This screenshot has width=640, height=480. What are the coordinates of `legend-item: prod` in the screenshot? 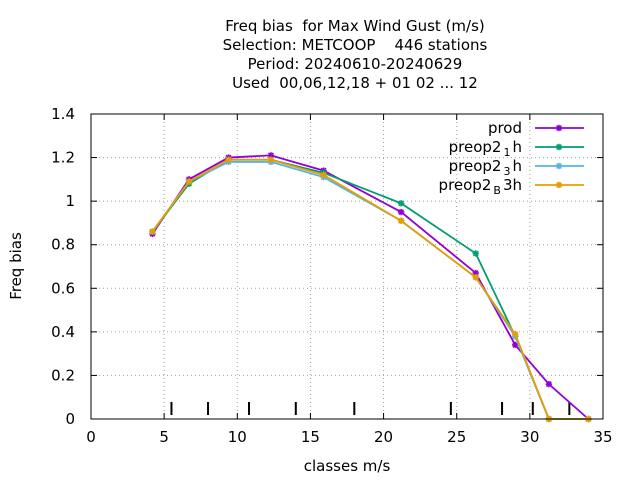 It's located at (536, 128).